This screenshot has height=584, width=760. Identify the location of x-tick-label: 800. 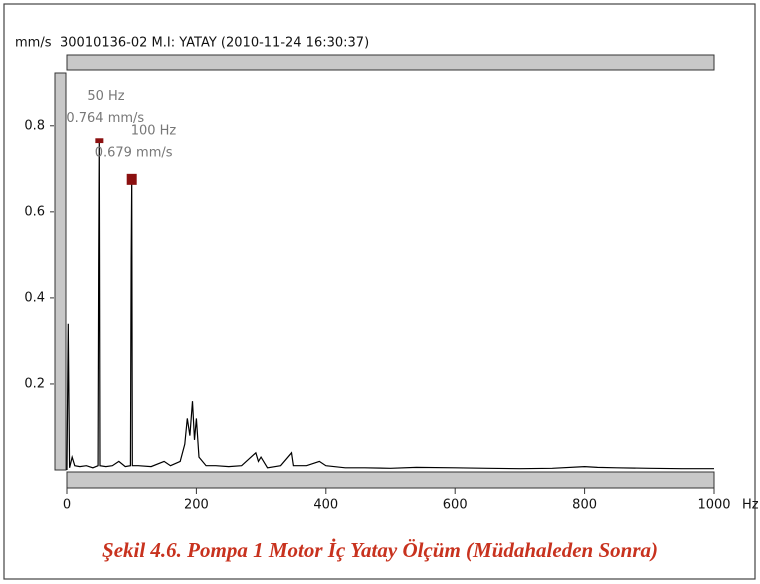
(584, 505).